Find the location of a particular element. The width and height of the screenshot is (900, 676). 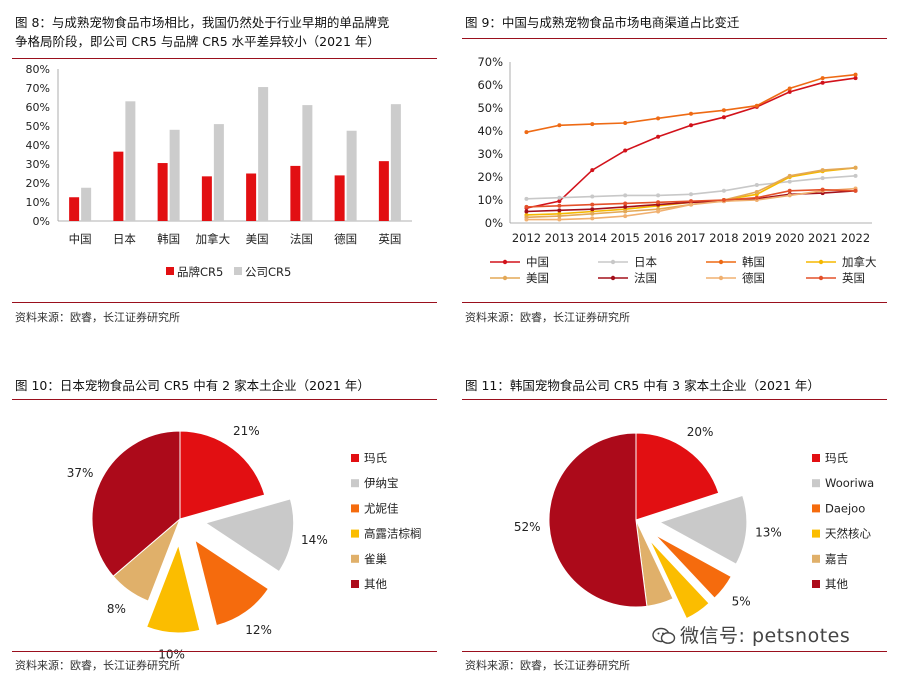

figure-9-source: 资料来源：欧睿，长江证券研究所 is located at coordinates (547, 317).